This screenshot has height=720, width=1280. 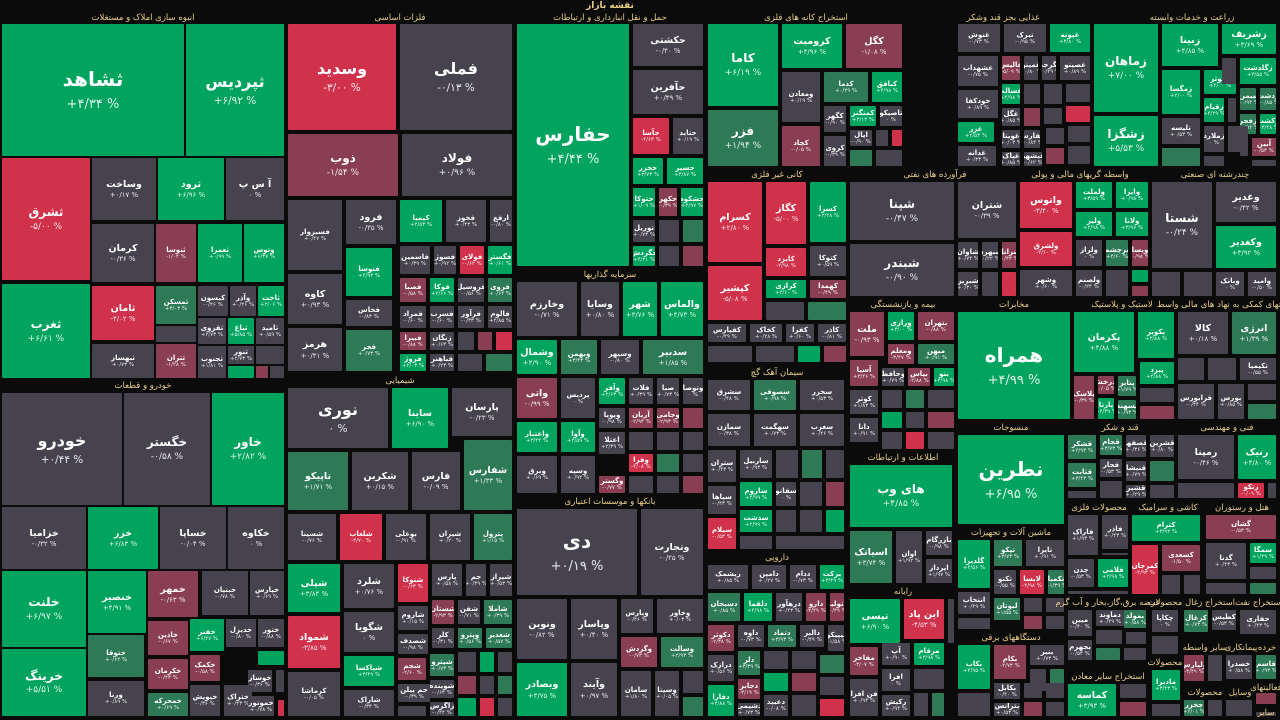 I want to click on stock-tile: خپویش -۰/۳۶ %, so click(x=205, y=700).